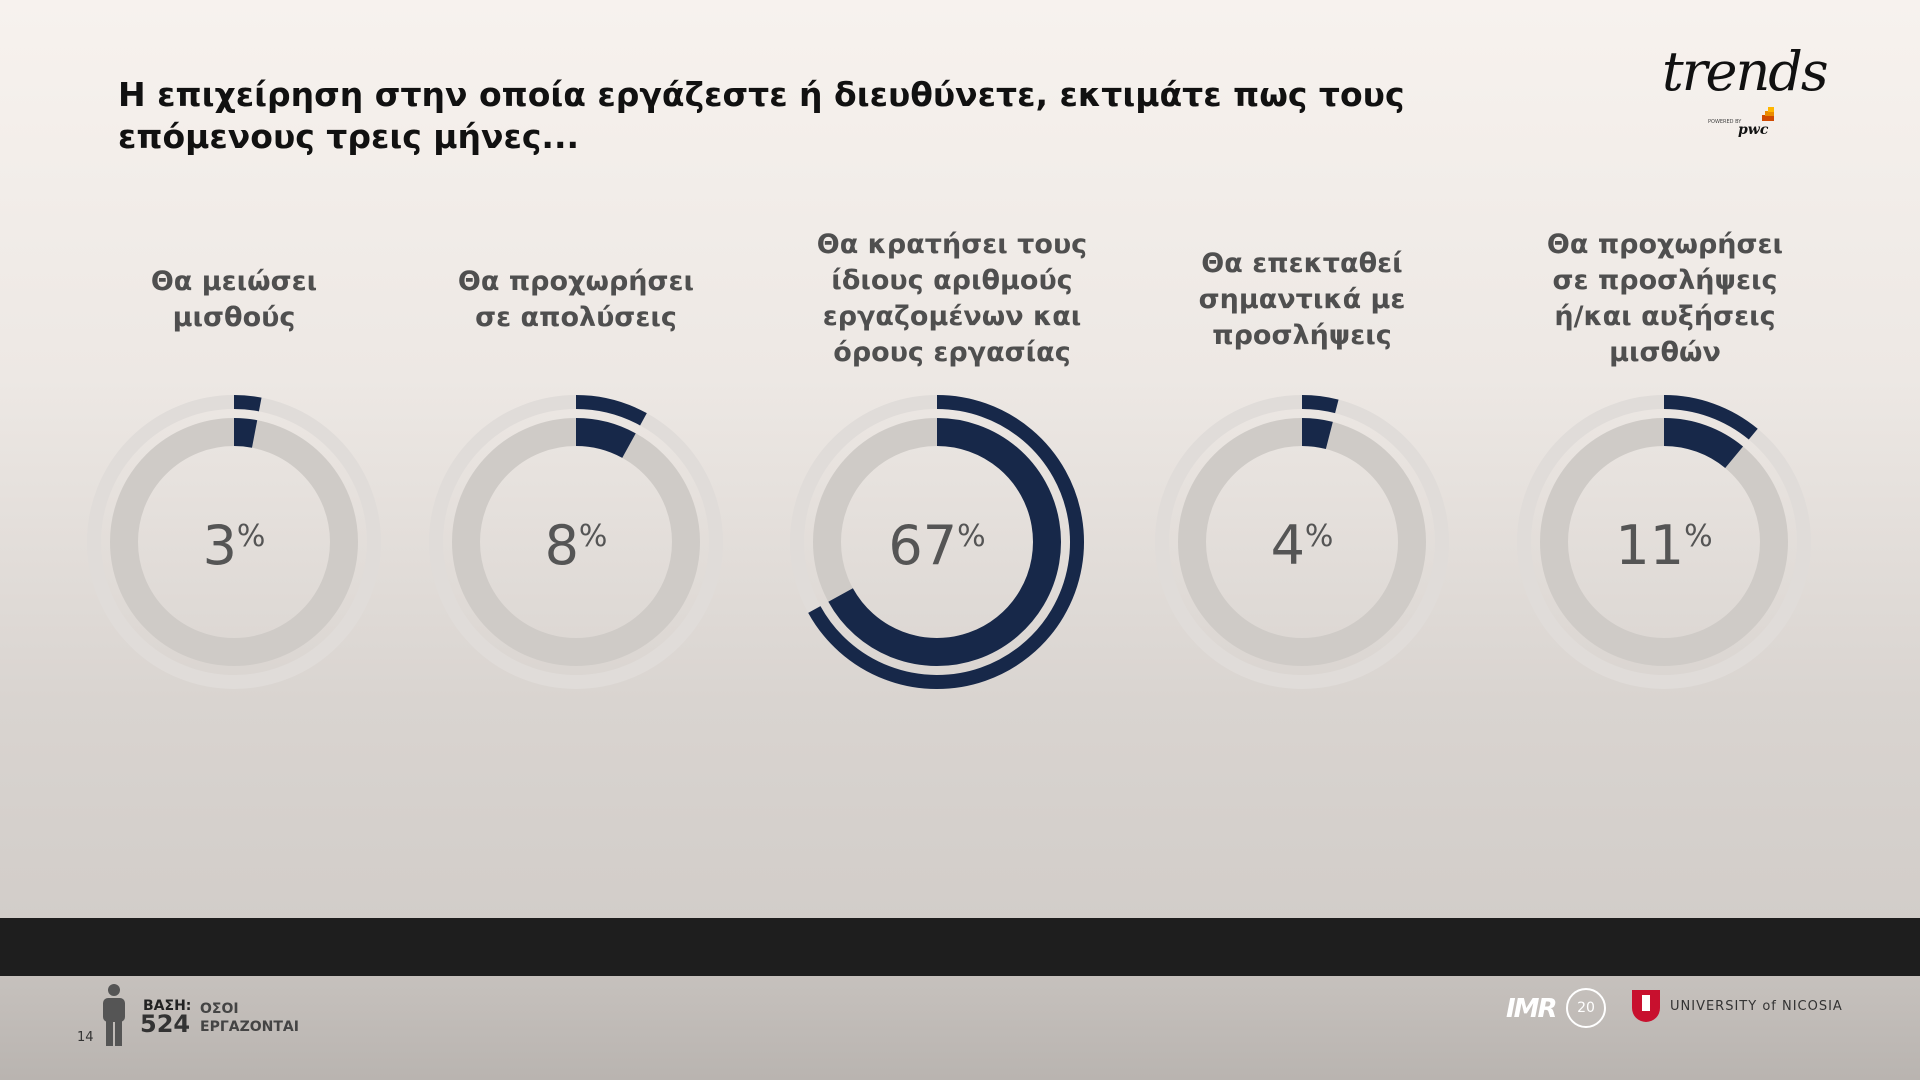 The width and height of the screenshot is (1920, 1080). I want to click on imr-logo: IMR 20, so click(1560, 1009).